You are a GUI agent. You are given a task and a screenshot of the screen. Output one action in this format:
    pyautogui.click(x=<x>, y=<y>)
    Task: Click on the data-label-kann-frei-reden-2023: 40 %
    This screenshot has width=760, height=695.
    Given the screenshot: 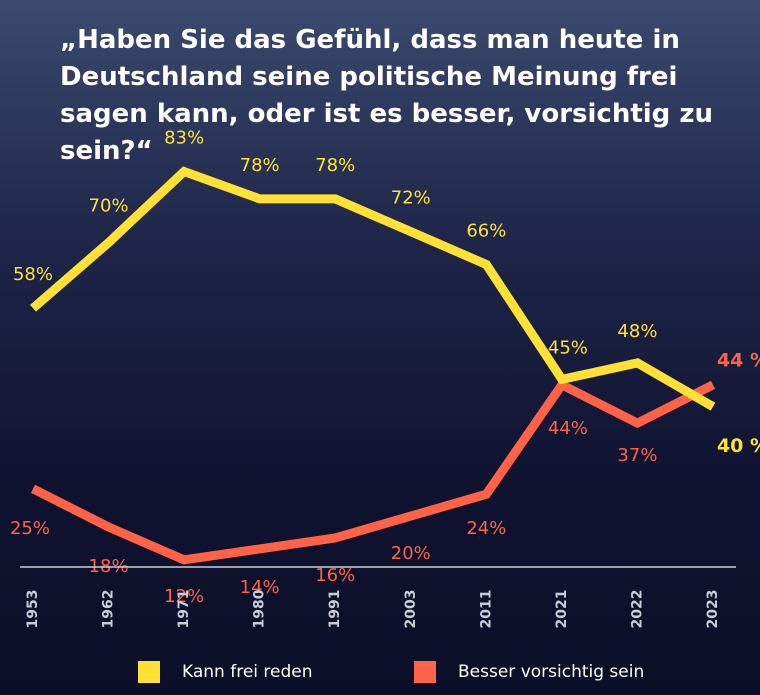 What is the action you would take?
    pyautogui.click(x=738, y=446)
    